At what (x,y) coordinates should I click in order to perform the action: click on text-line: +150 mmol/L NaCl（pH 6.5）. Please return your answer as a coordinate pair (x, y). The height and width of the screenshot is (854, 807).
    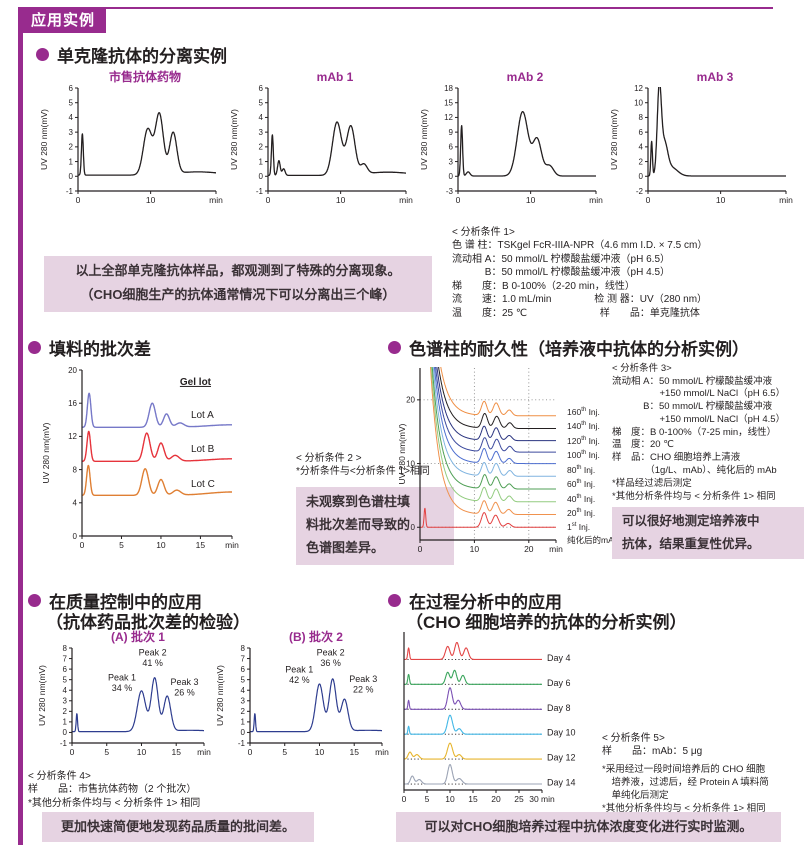
    Looking at the image, I should click on (699, 394).